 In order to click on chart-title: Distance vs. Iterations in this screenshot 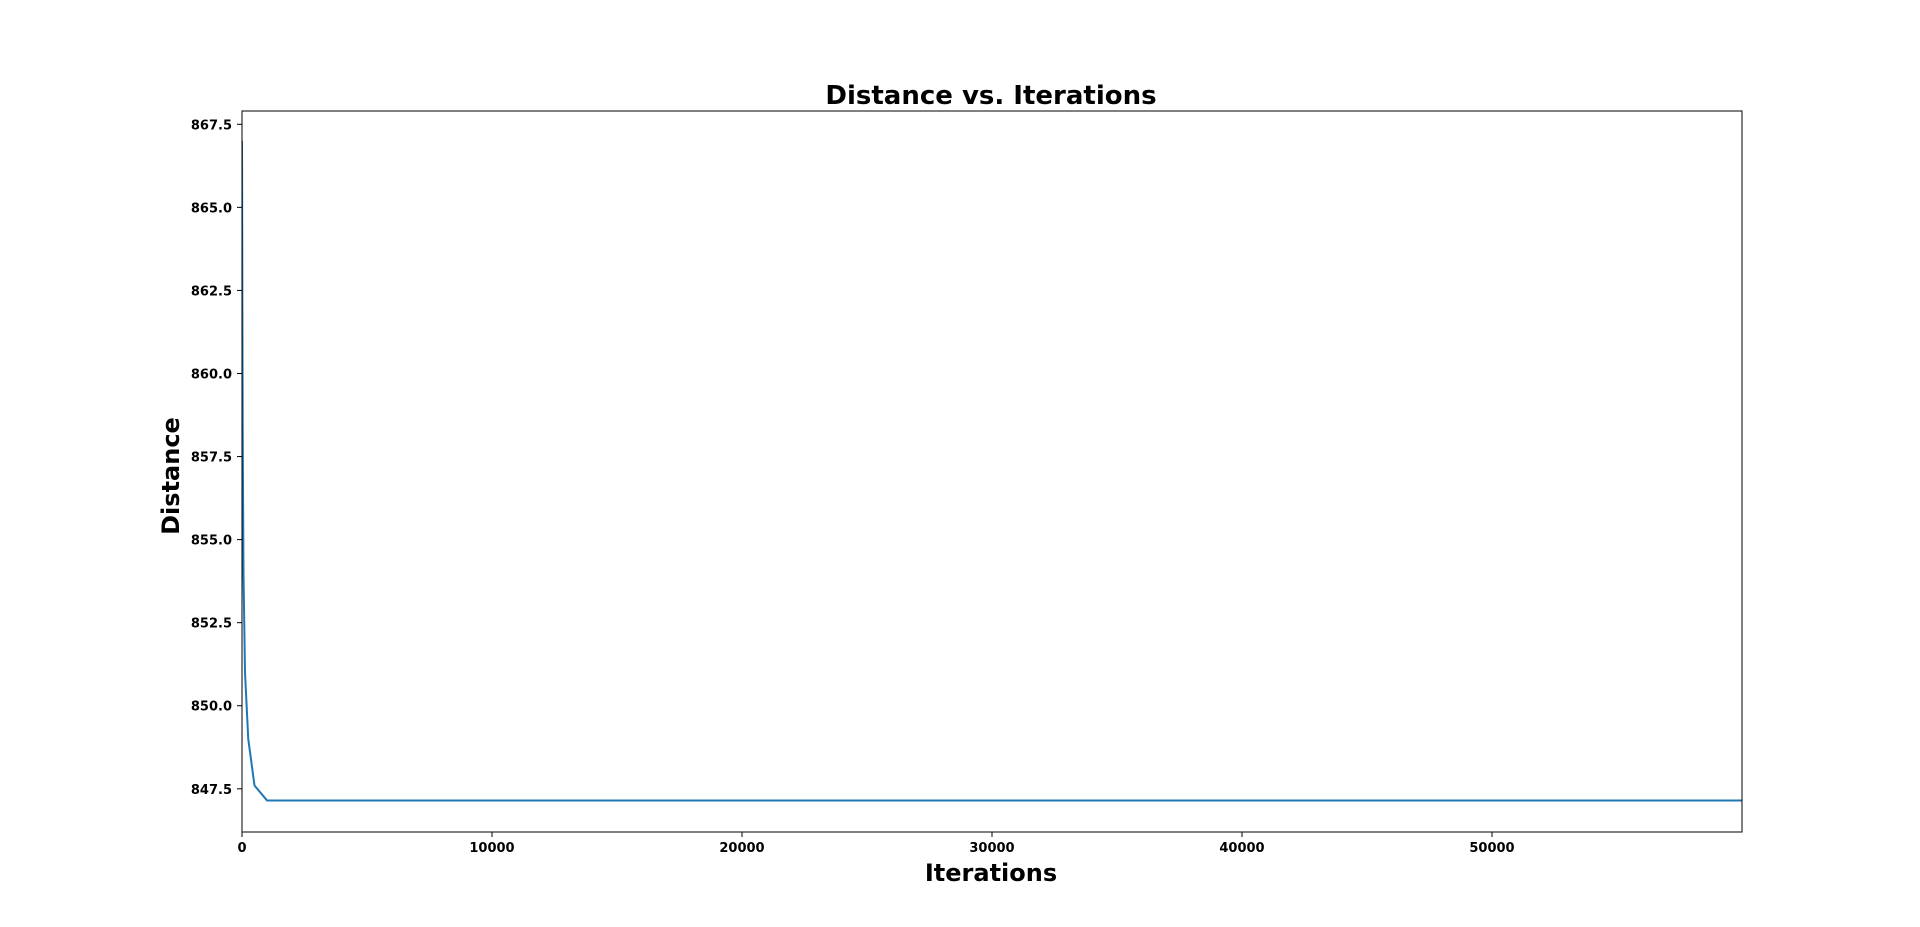, I will do `click(990, 96)`.